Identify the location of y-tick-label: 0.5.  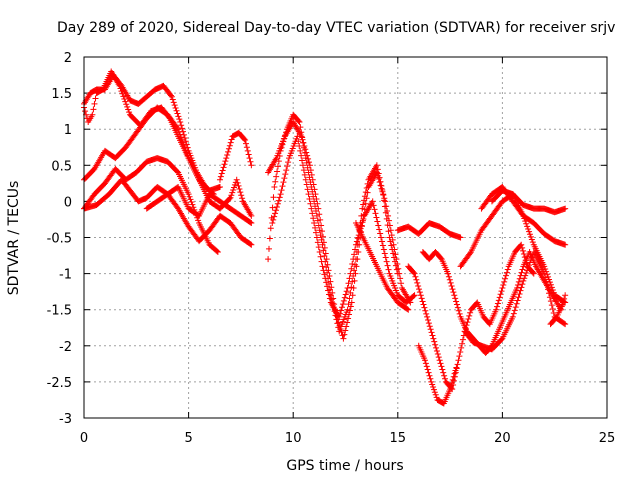
(61, 166).